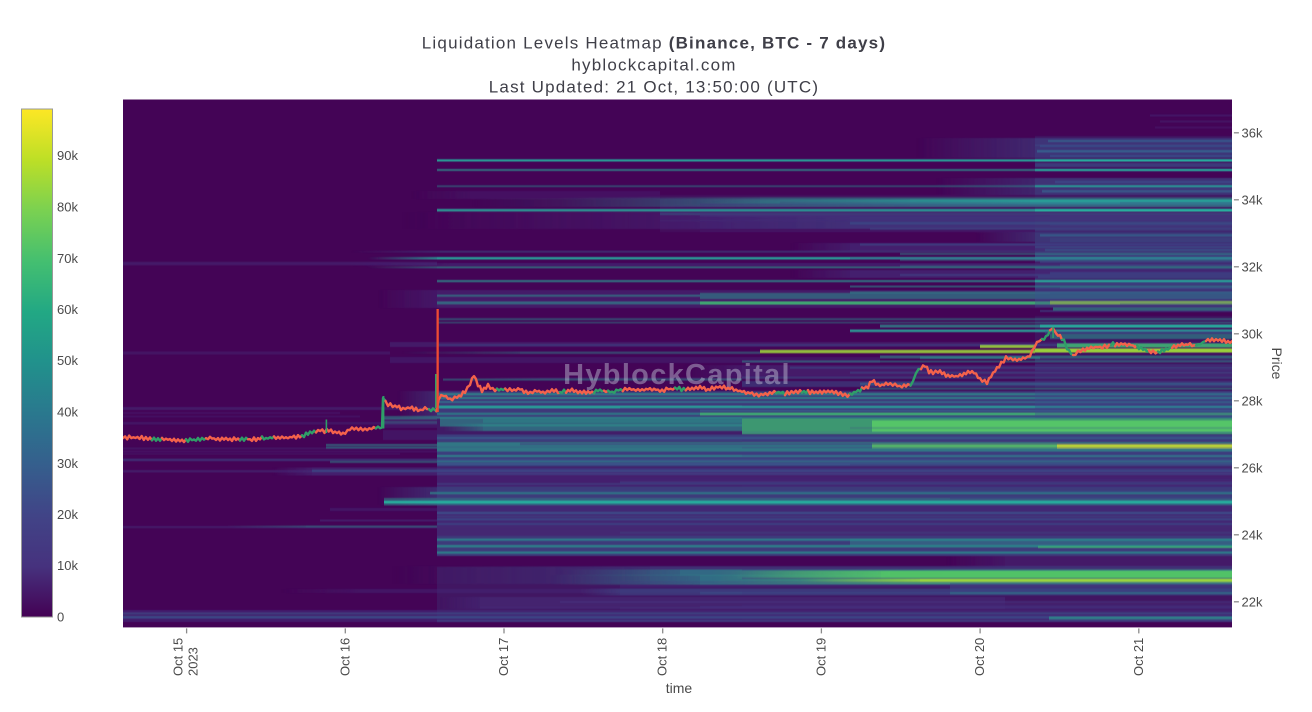  Describe the element at coordinates (67, 155) in the screenshot. I see `svg-text: 90k` at that location.